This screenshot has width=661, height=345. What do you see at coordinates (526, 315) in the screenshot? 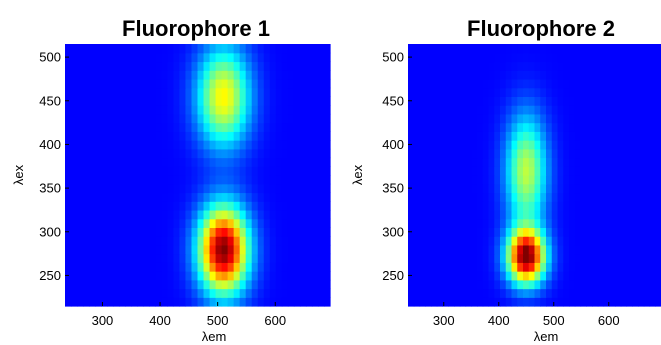
I see `x-axis-ticks: 300 400 500 600` at bounding box center [526, 315].